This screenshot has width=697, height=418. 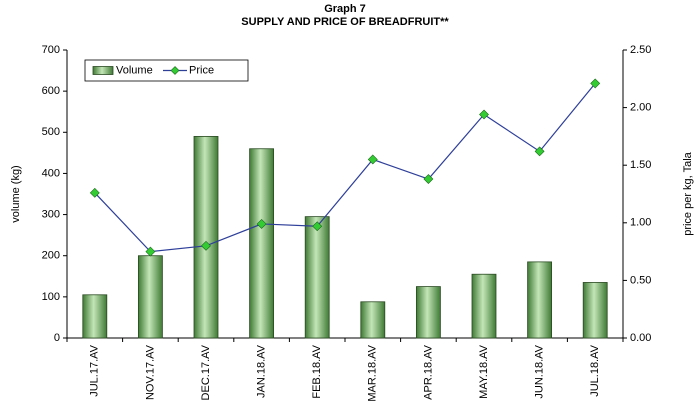 I want to click on legend-label: Price, so click(x=201, y=70).